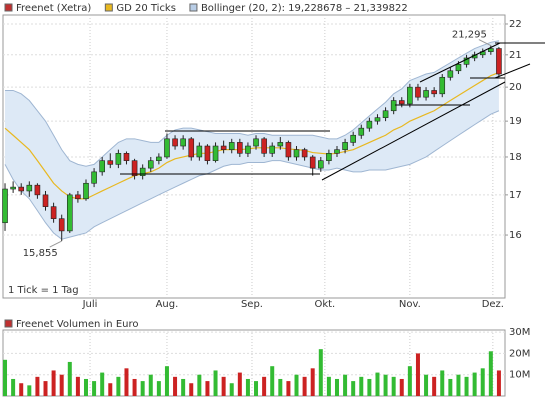 This screenshot has height=401, width=545. What do you see at coordinates (515, 157) in the screenshot?
I see `y-tick-label: 18` at bounding box center [515, 157].